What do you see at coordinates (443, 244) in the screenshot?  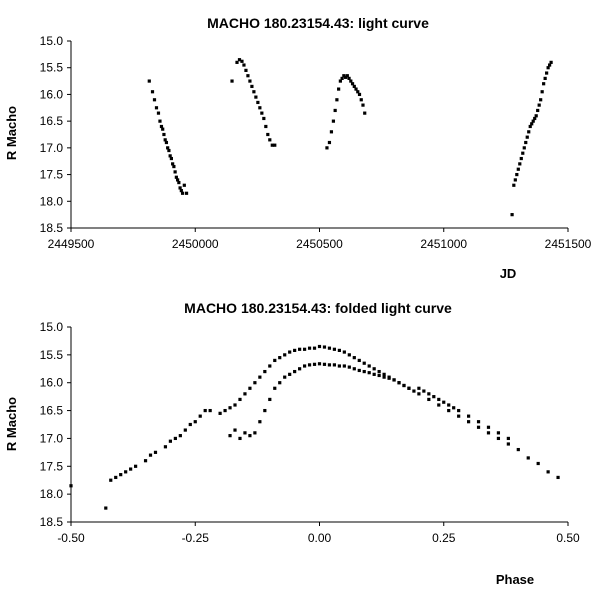 I see `x-tick-label: 2451000` at bounding box center [443, 244].